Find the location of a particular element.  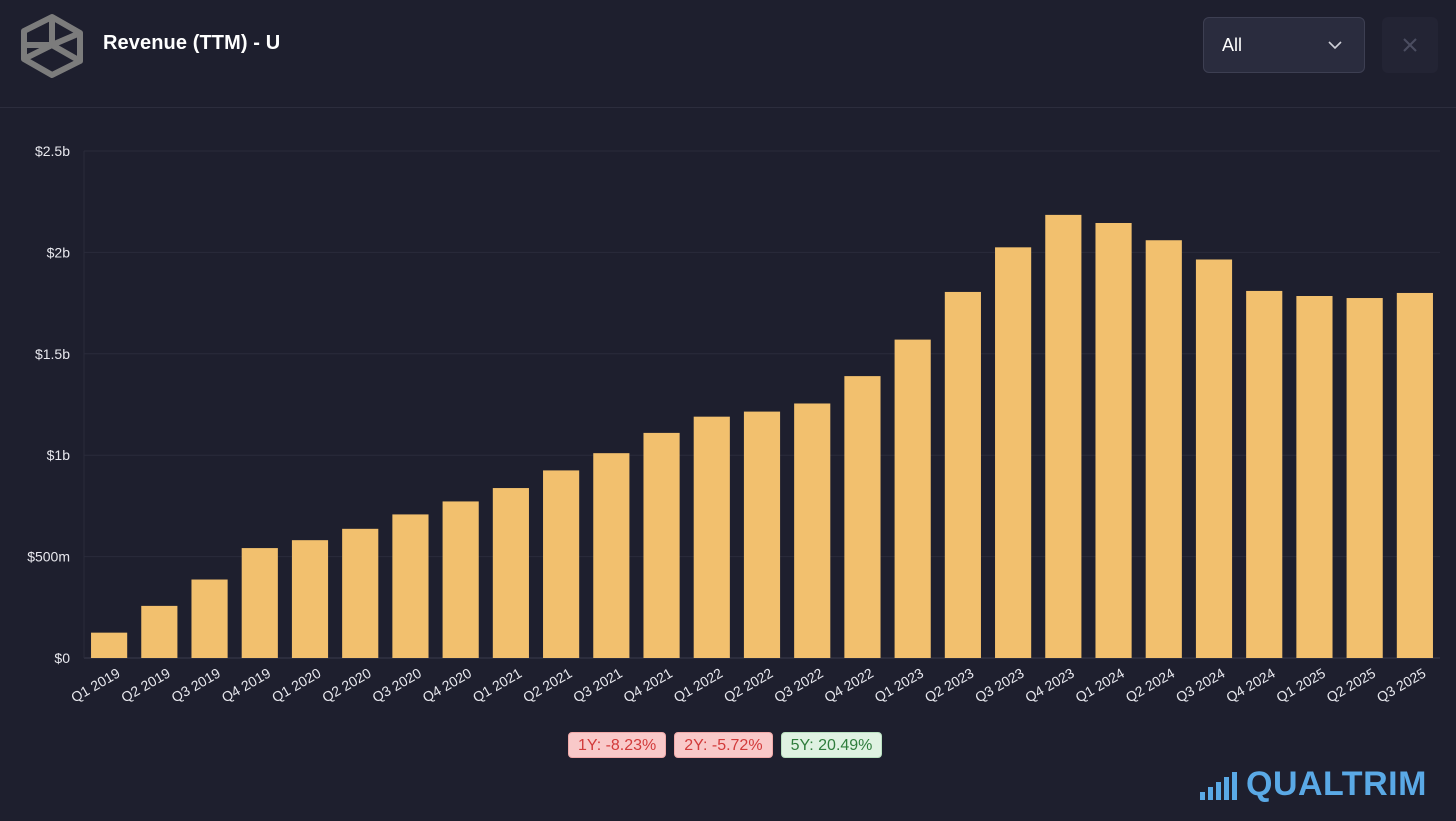

bar-q1-2020 is located at coordinates (310, 599).